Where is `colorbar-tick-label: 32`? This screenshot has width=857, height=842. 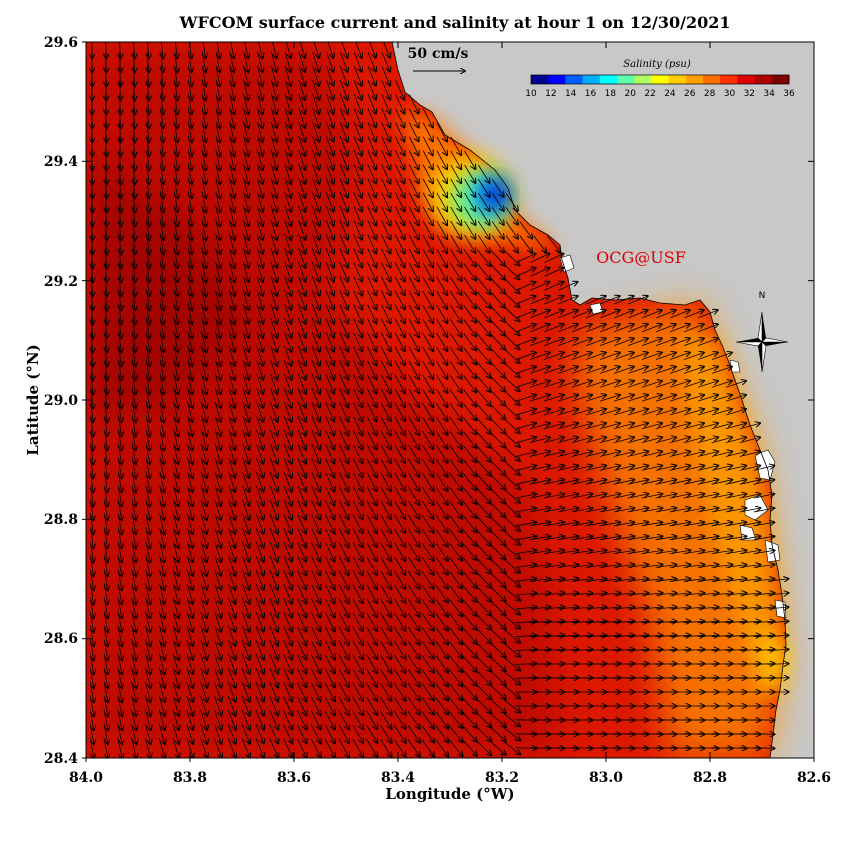 colorbar-tick-label: 32 is located at coordinates (749, 94).